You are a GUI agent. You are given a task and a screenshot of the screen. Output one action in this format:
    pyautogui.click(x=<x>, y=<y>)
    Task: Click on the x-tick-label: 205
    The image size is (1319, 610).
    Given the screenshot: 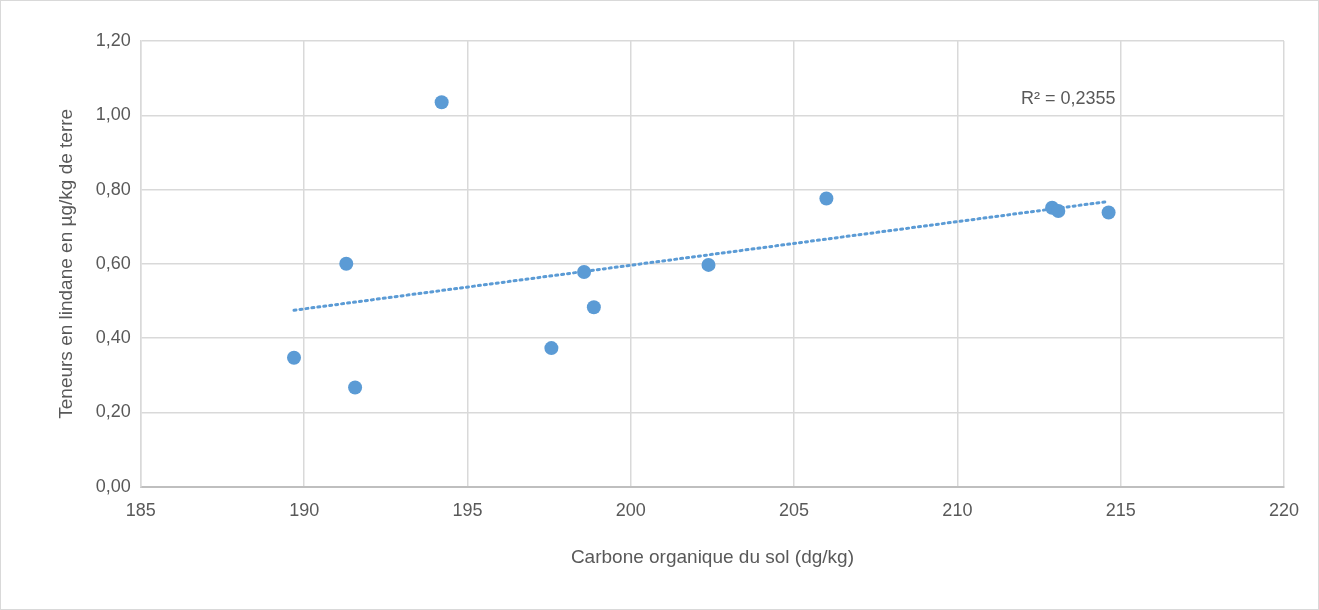 What is the action you would take?
    pyautogui.click(x=794, y=510)
    